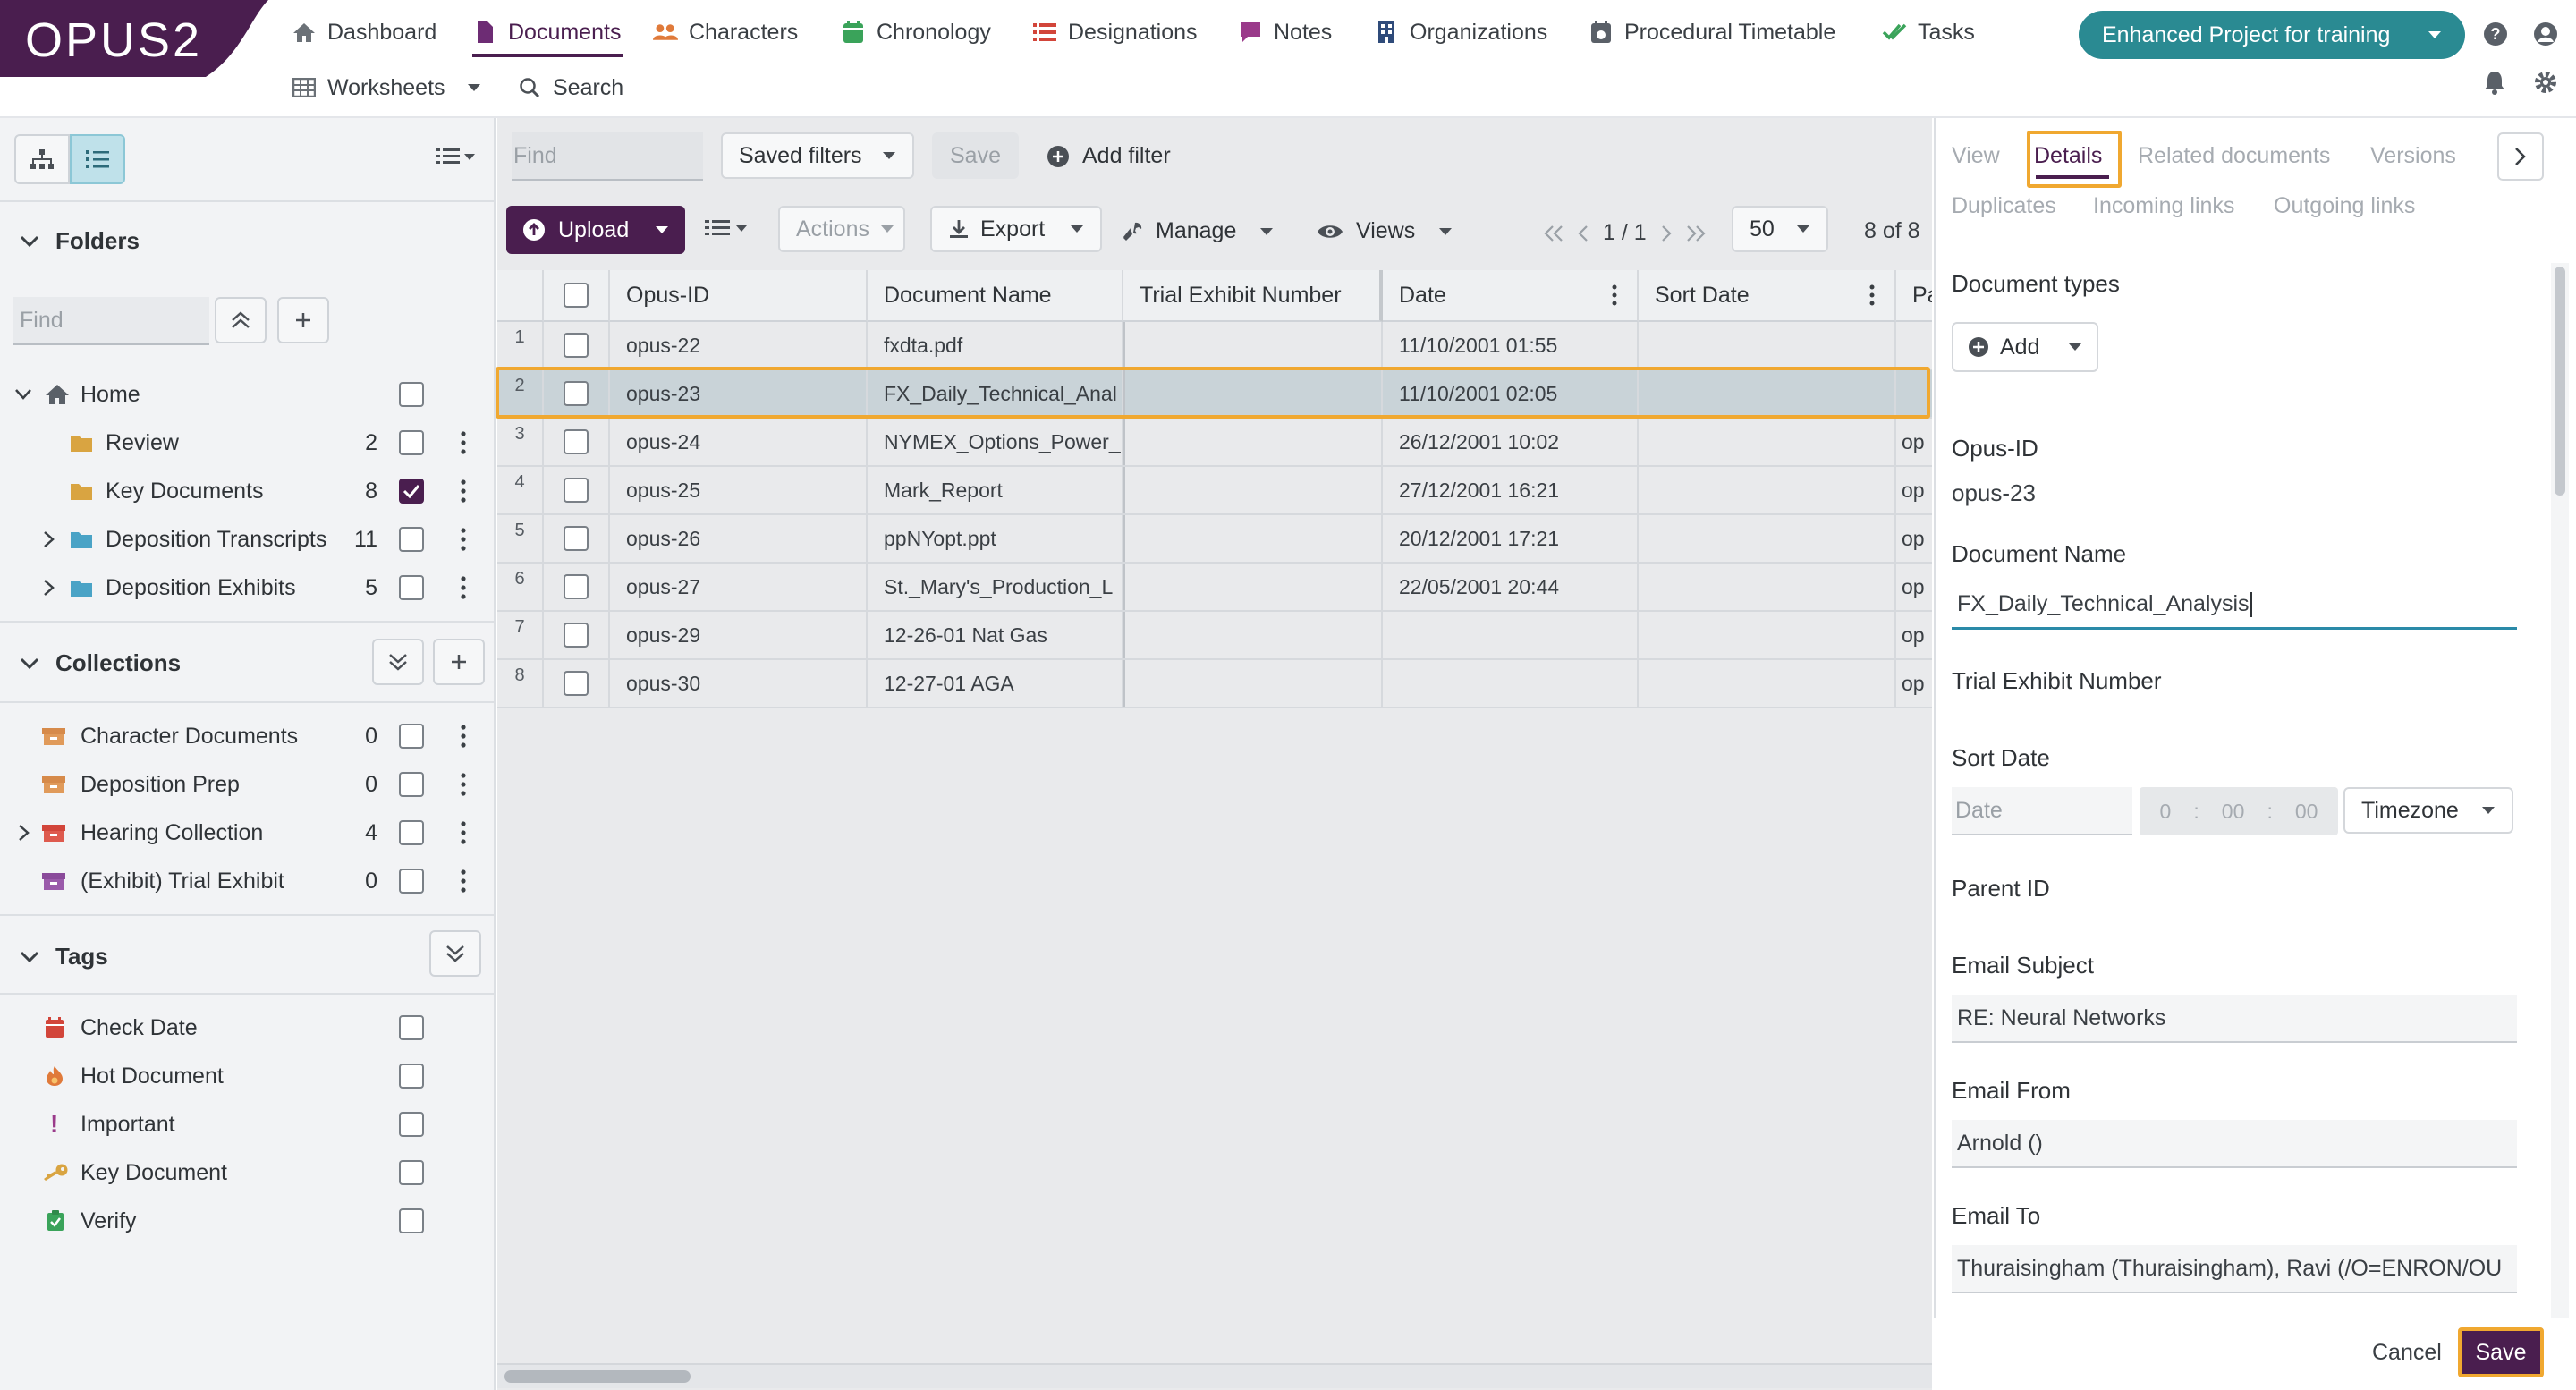  What do you see at coordinates (248, 784) in the screenshot?
I see `collection-deposition-prep: Deposition Prep 0` at bounding box center [248, 784].